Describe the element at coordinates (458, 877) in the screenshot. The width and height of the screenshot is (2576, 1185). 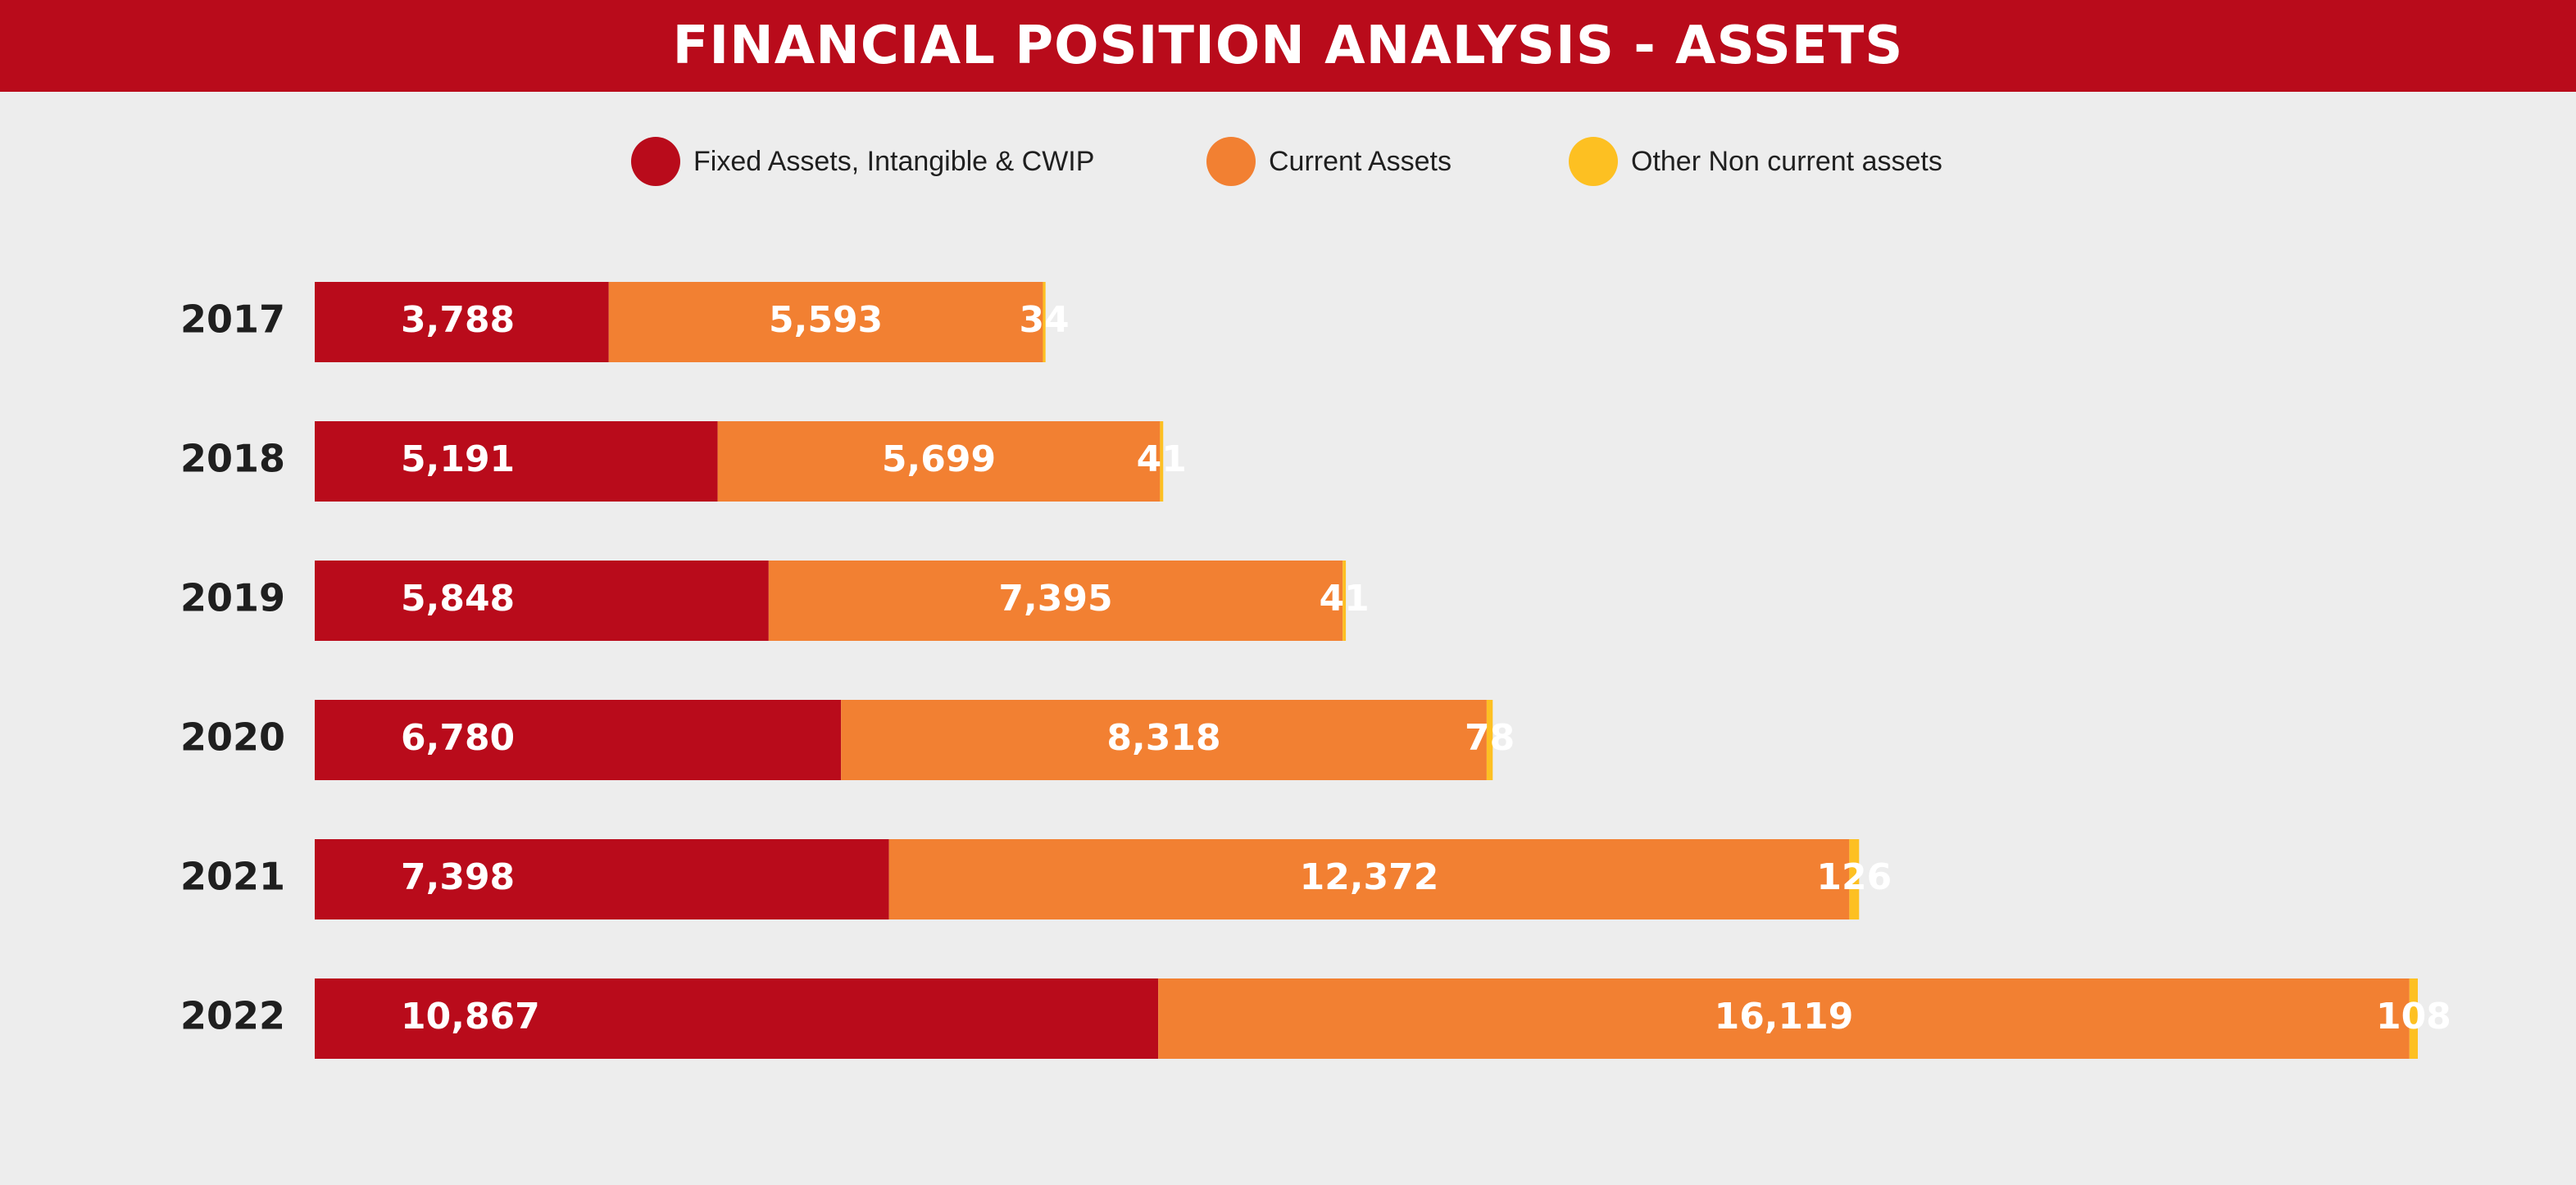
I see `data-label: 7,398` at that location.